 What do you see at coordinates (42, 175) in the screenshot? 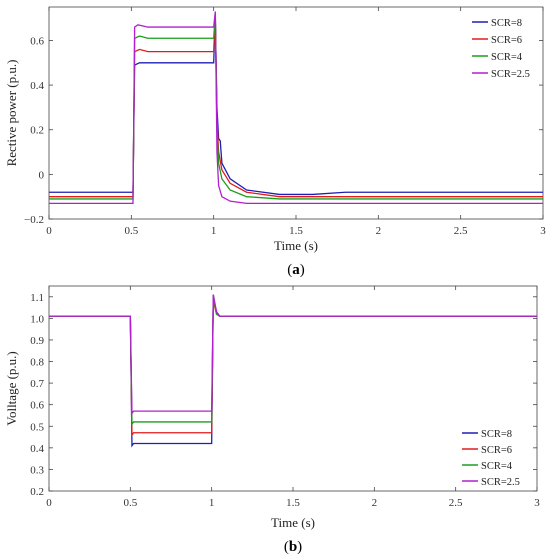
I see `y-tick-label: 0` at bounding box center [42, 175].